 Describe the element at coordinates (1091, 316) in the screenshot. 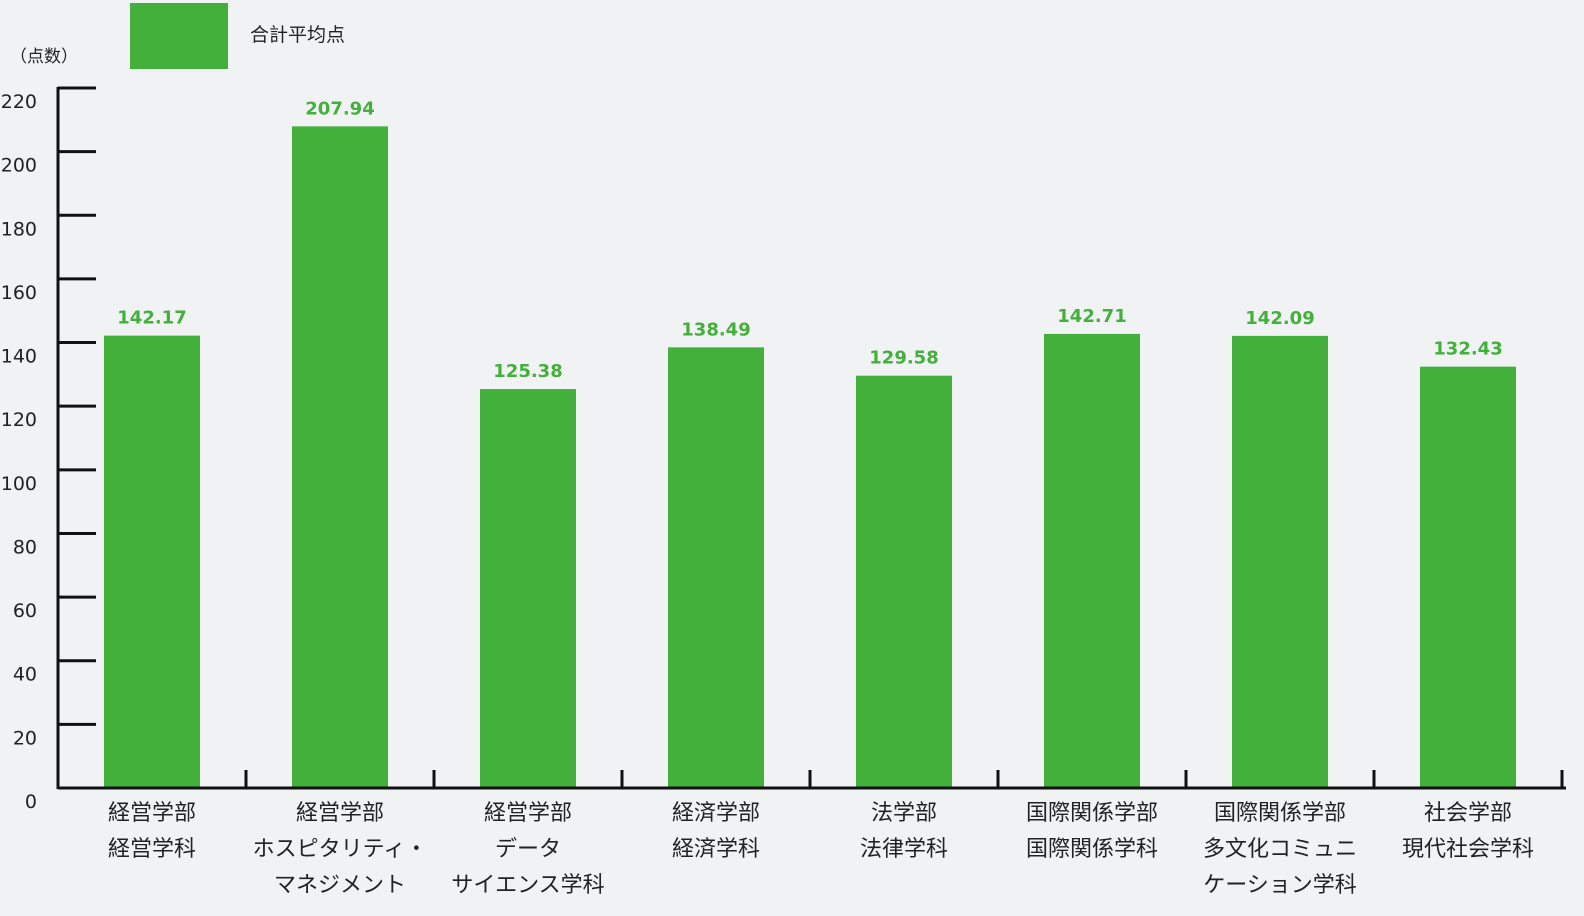

I see `bar-value-label: 142.71` at that location.